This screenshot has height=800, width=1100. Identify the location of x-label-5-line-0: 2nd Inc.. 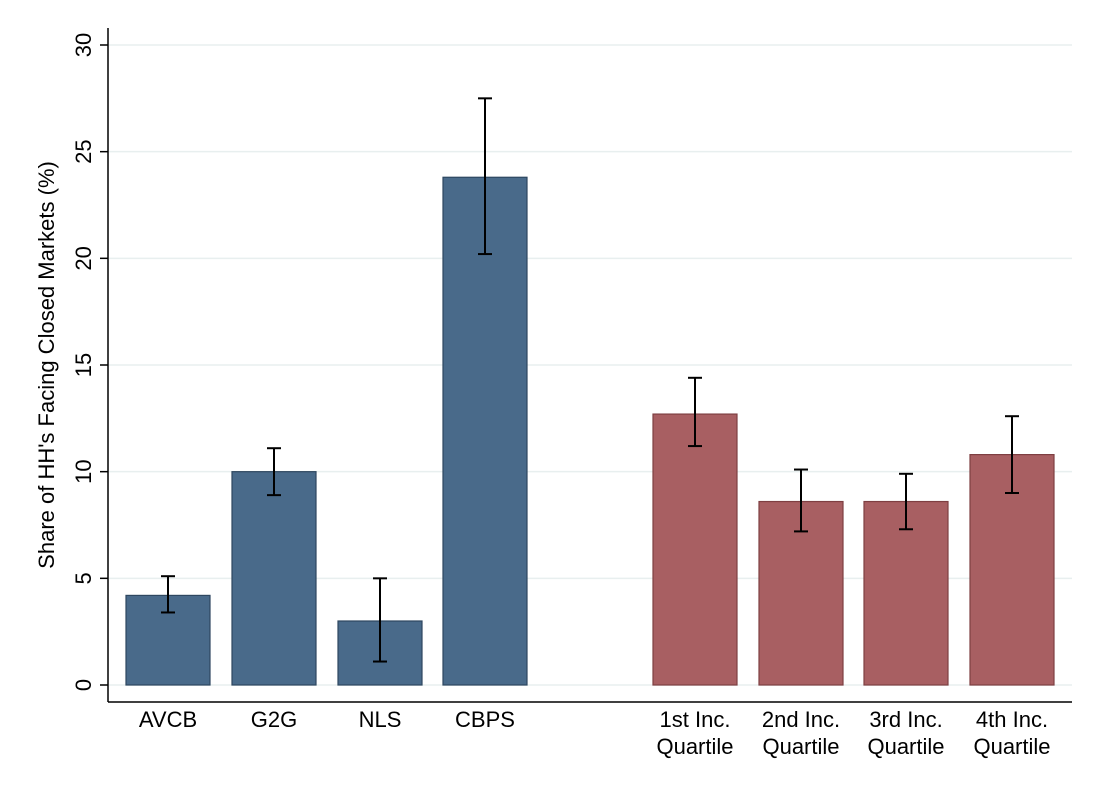
(801, 719).